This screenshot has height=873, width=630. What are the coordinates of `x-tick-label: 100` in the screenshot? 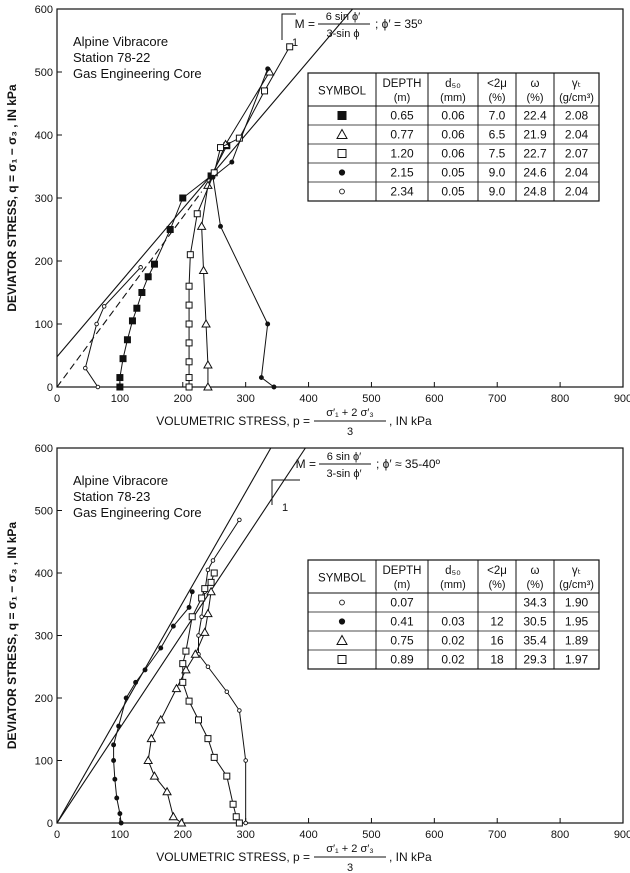 It's located at (120, 835).